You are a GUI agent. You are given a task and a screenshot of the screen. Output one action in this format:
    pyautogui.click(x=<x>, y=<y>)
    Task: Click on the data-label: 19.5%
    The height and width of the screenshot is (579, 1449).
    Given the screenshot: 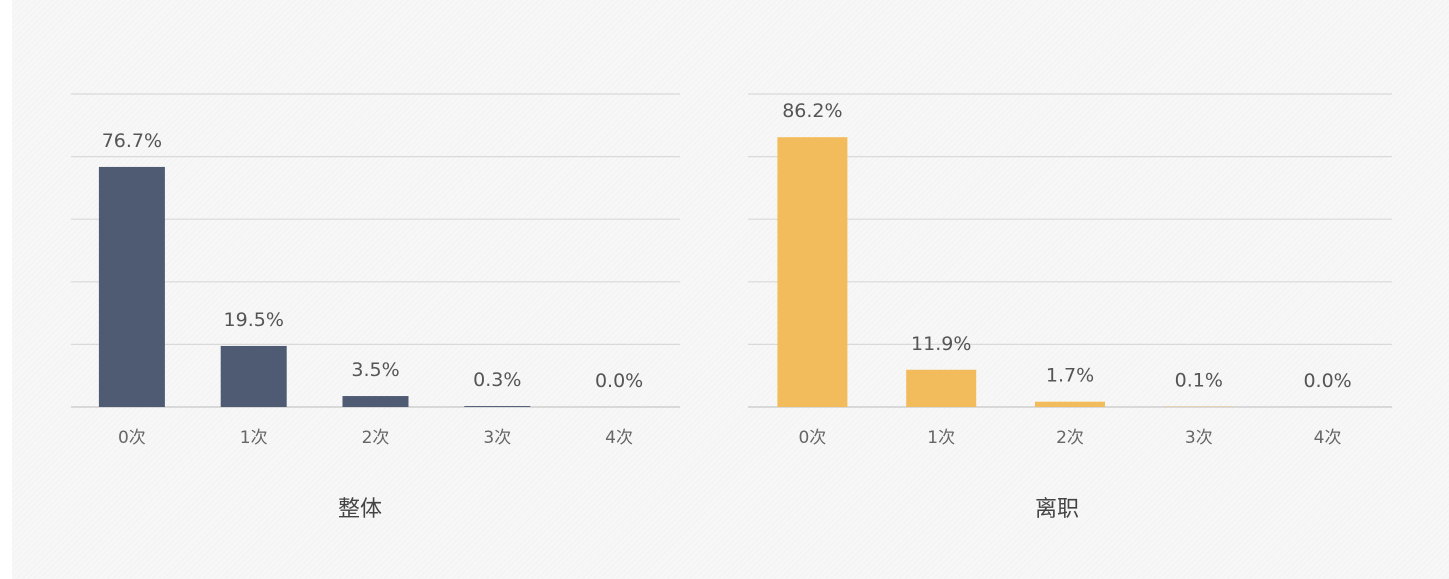 What is the action you would take?
    pyautogui.click(x=254, y=320)
    